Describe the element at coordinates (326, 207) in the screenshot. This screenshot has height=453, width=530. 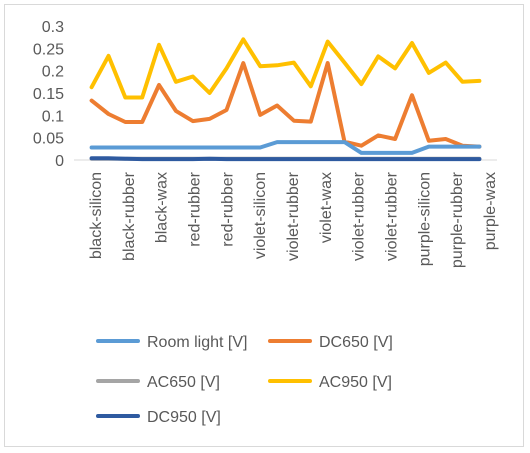
I see `x-tick-label: violet-wax` at that location.